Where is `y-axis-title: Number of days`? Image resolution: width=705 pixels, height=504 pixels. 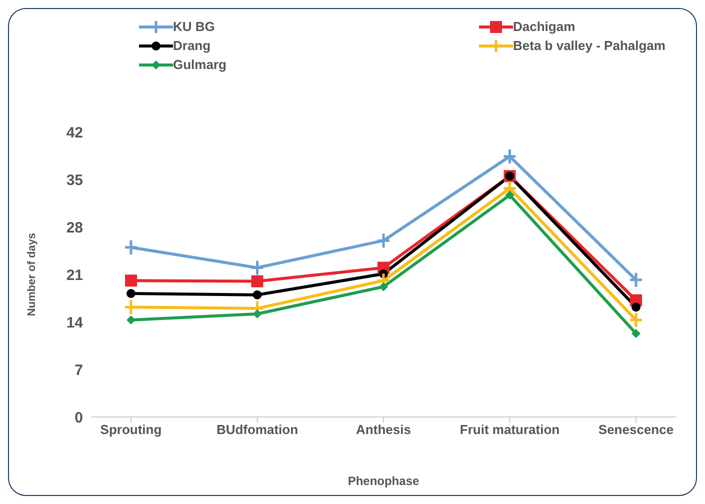 y-axis-title: Number of days is located at coordinates (32, 274).